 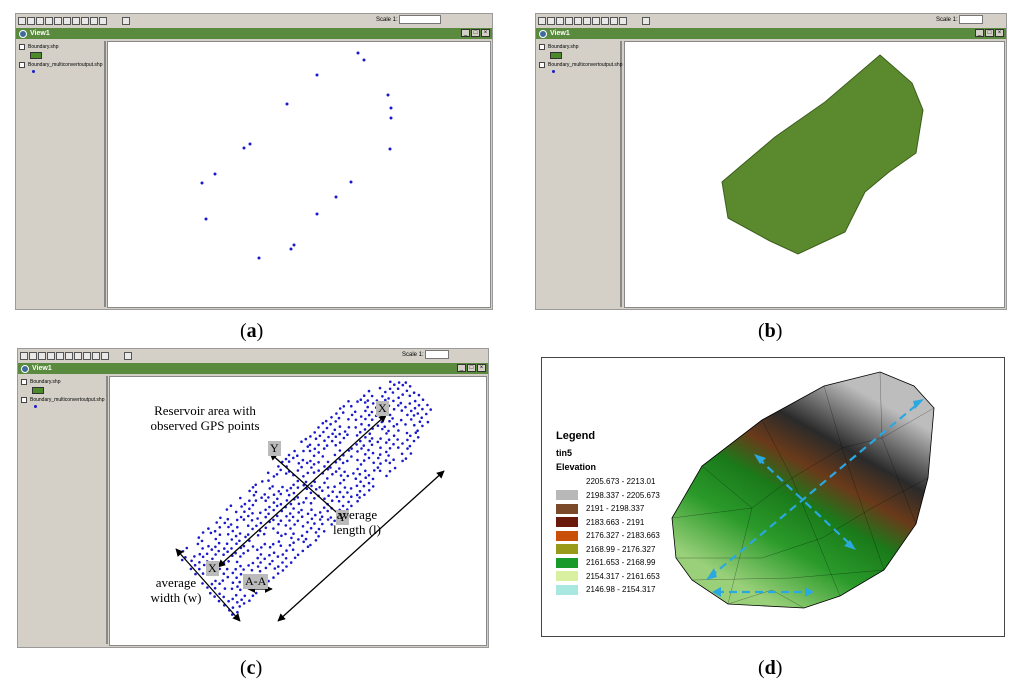 What do you see at coordinates (803, 490) in the screenshot?
I see `tin-polygon` at bounding box center [803, 490].